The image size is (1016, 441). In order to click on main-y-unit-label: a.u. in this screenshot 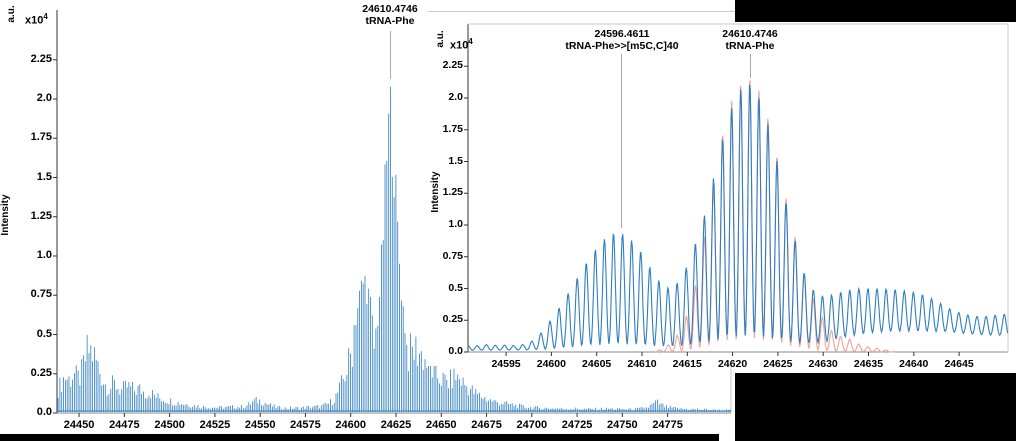, I will do `click(11, 14)`.